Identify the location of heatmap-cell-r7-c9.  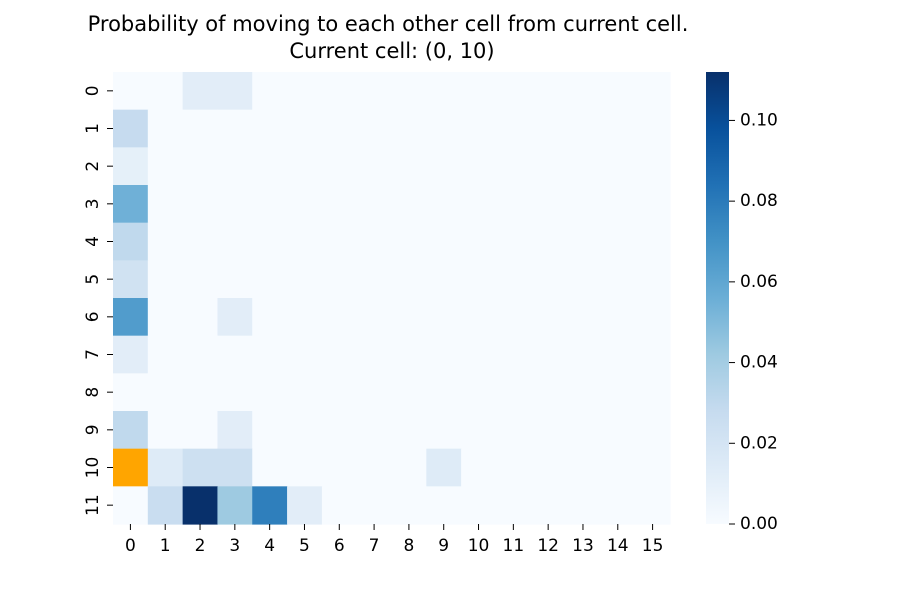
(444, 354).